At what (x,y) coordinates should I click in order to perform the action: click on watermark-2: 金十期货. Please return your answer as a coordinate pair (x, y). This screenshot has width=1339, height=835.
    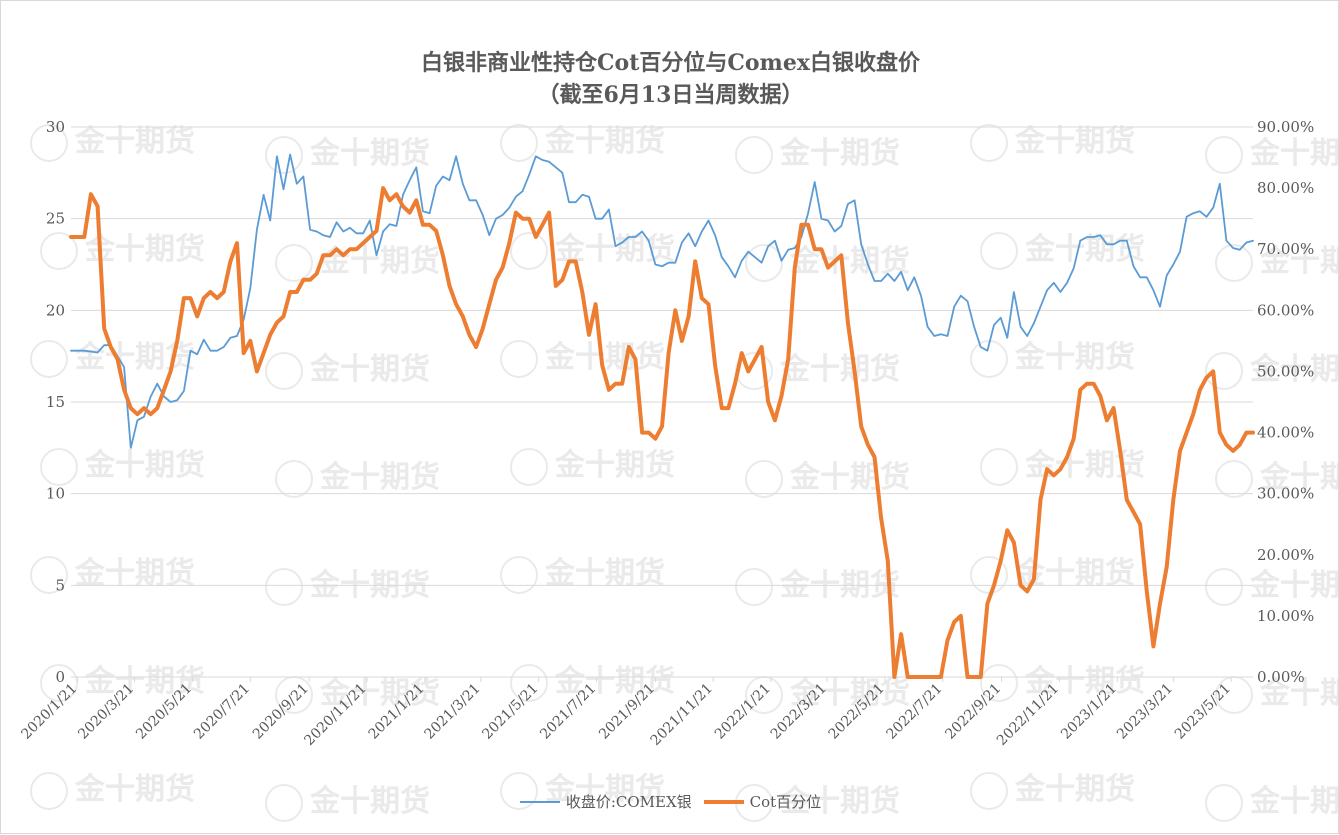
    Looking at the image, I should click on (582, 143).